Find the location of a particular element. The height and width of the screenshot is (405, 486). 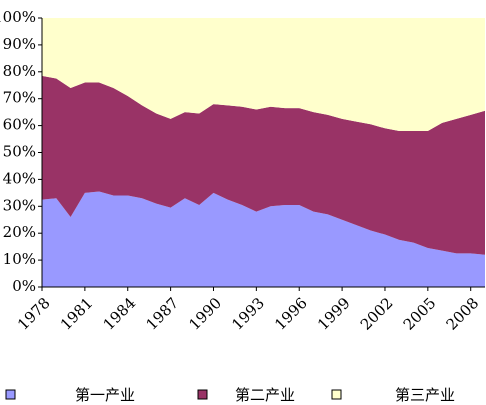

y-tick-label: 0% is located at coordinates (24, 286).